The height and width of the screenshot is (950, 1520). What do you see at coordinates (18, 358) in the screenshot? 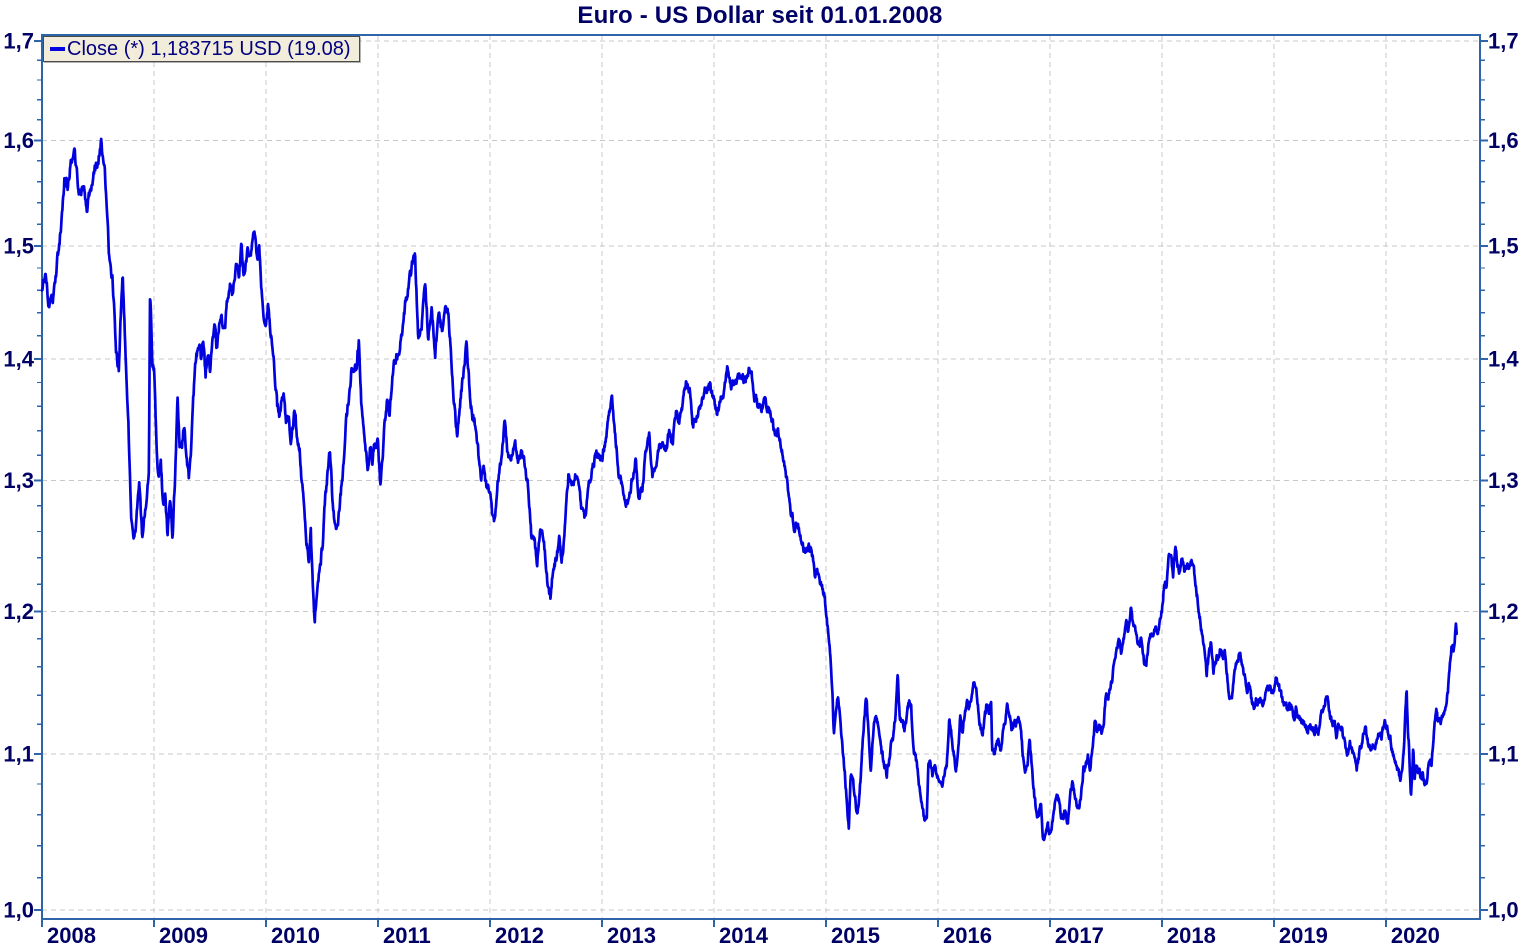
I see `y-axis-label-left: 1,4` at bounding box center [18, 358].